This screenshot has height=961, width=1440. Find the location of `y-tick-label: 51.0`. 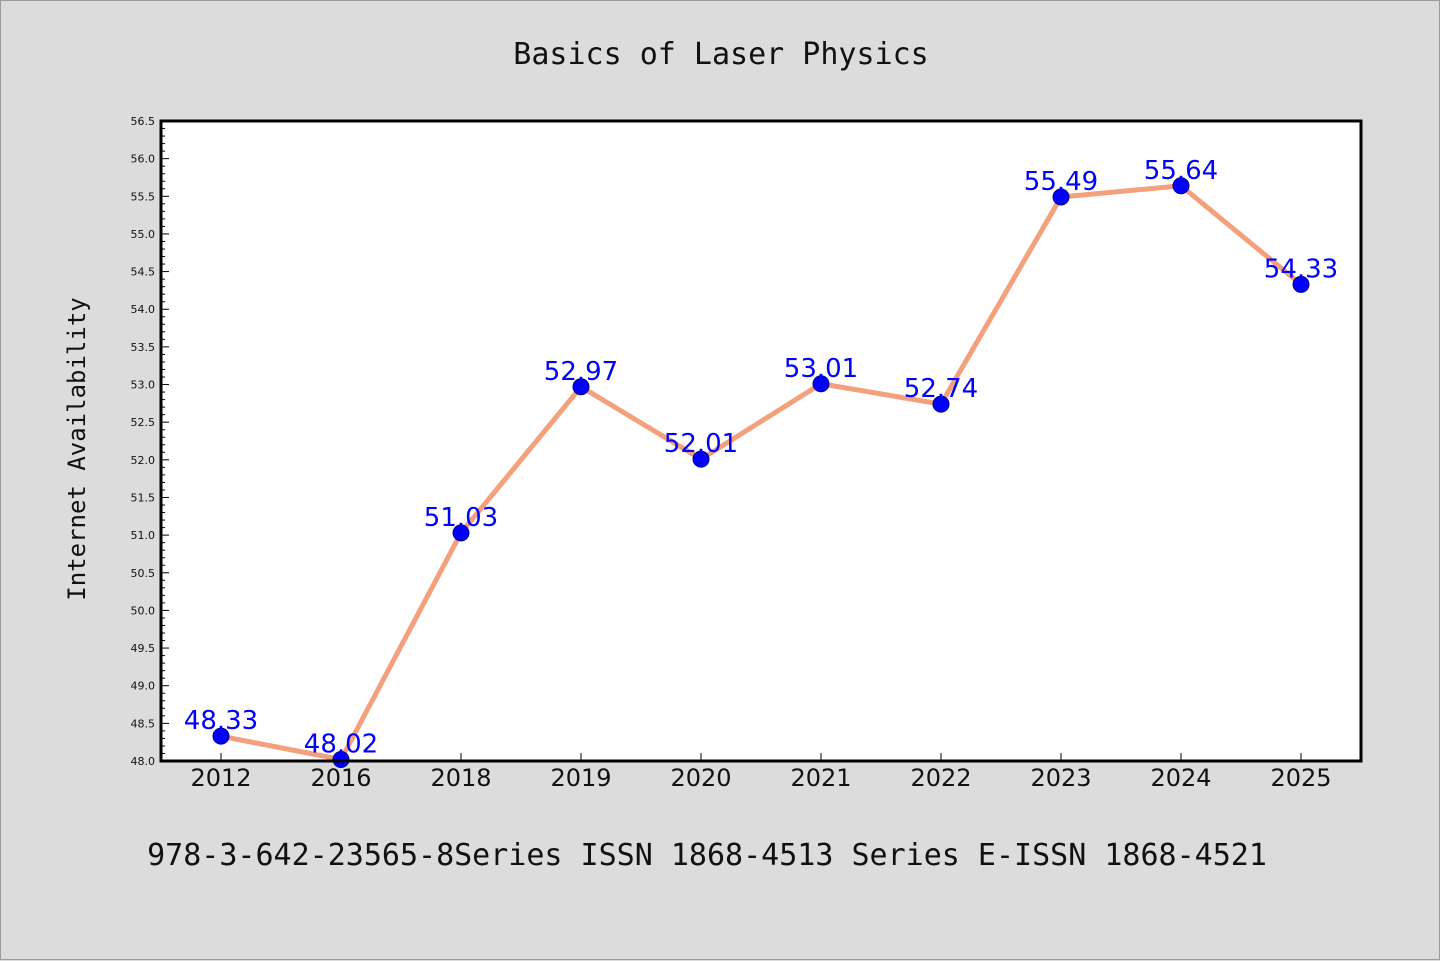

y-tick-label: 51.0 is located at coordinates (143, 535).